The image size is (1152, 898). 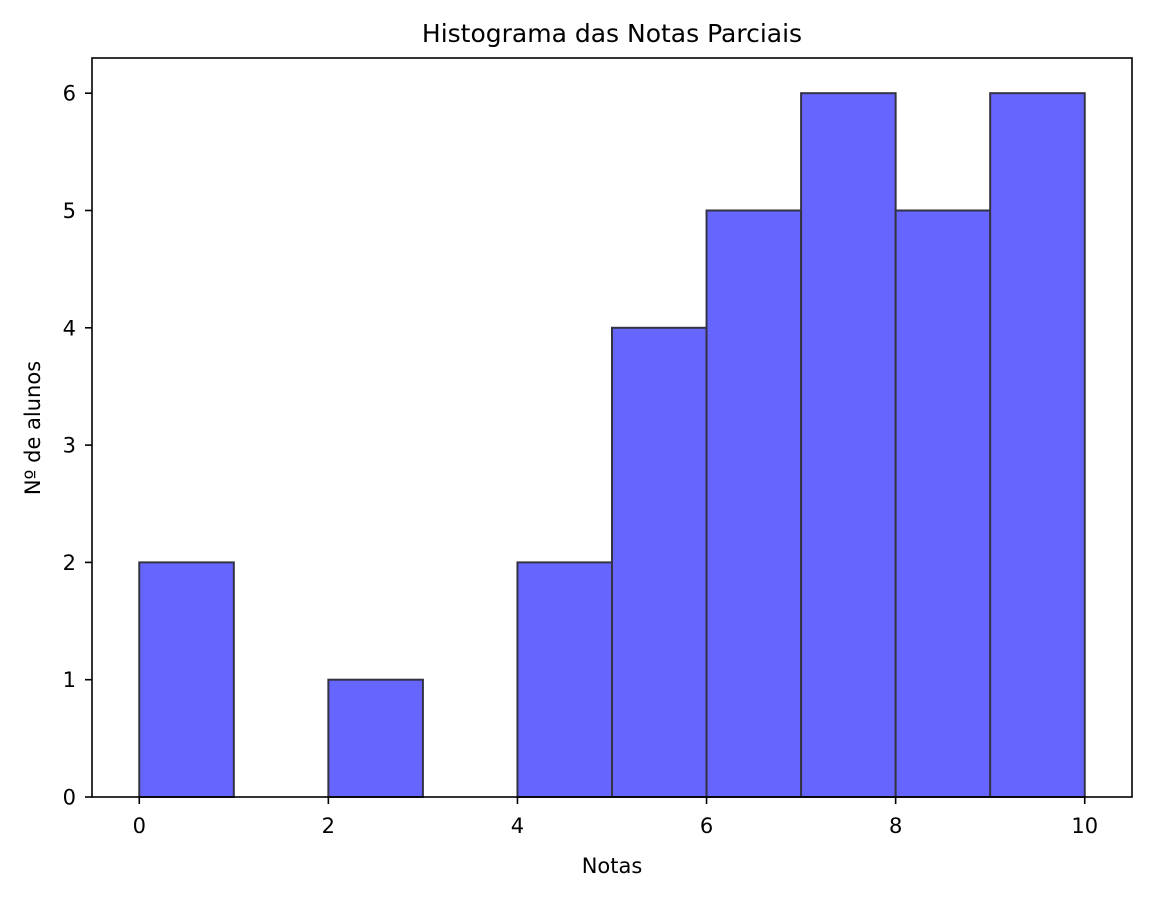 I want to click on y-tick-label-6: 6, so click(x=69, y=94).